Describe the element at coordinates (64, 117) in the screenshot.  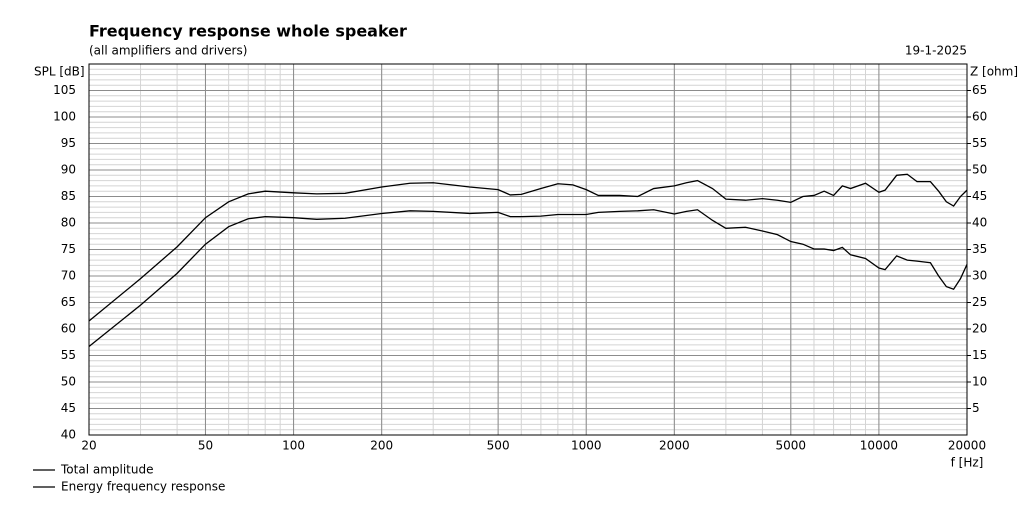
I see `y-tick-label: 100` at that location.